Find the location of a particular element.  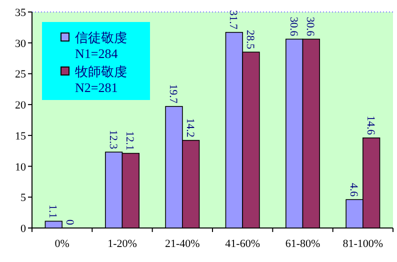

y-tick-label: 25 is located at coordinates (20, 74).